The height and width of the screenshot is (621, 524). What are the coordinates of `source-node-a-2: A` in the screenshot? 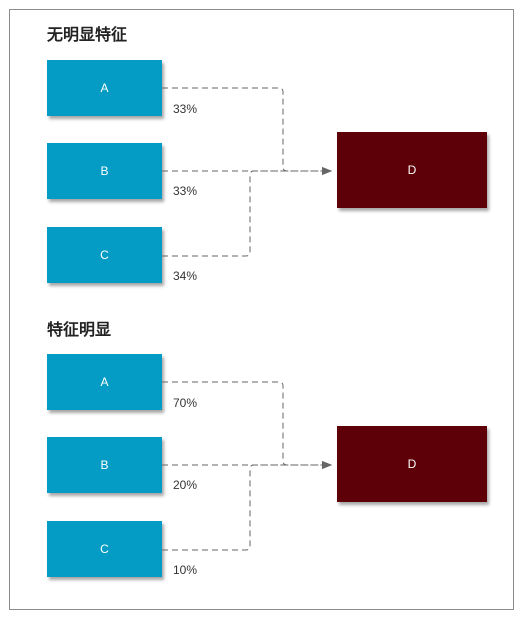 It's located at (104, 382).